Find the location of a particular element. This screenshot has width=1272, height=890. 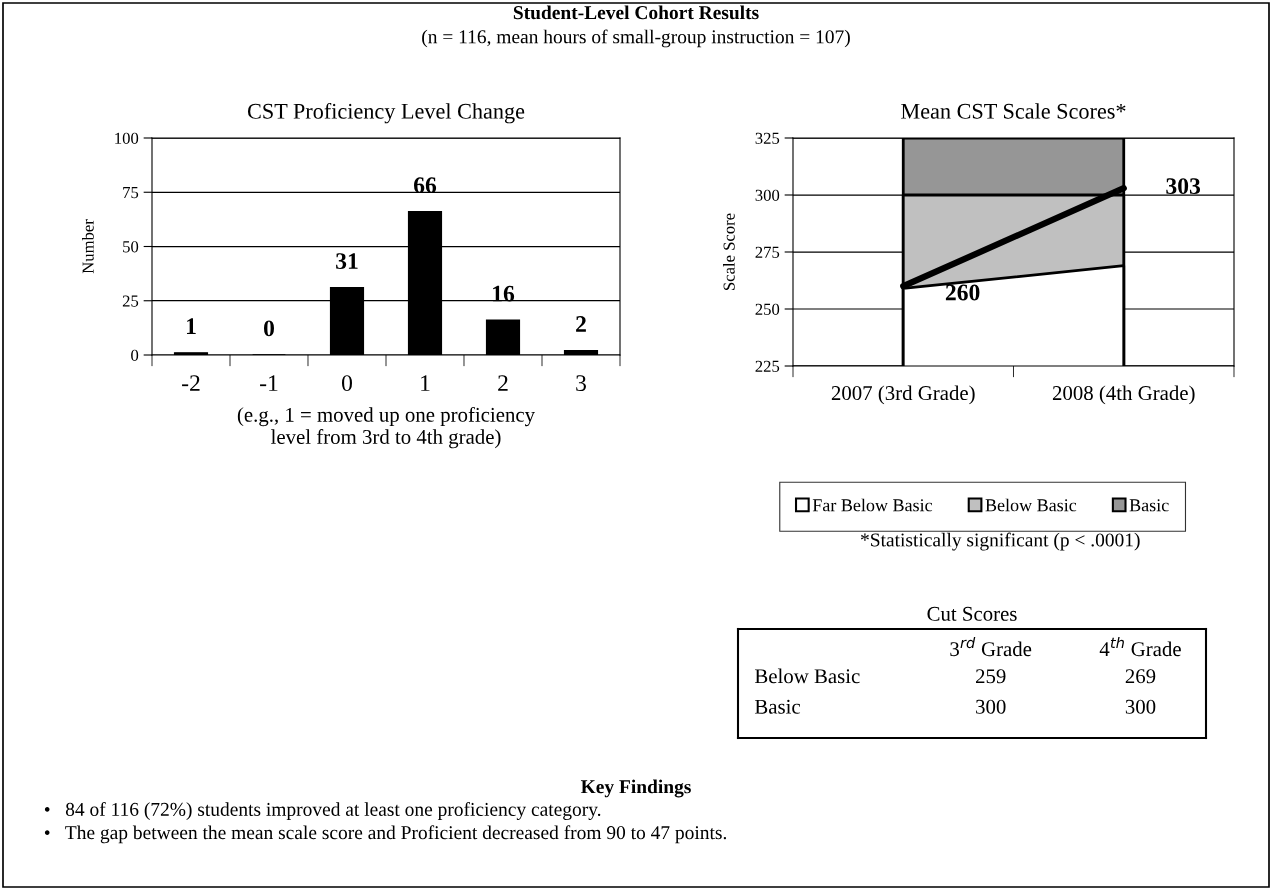

text: Key Findings is located at coordinates (635, 788).